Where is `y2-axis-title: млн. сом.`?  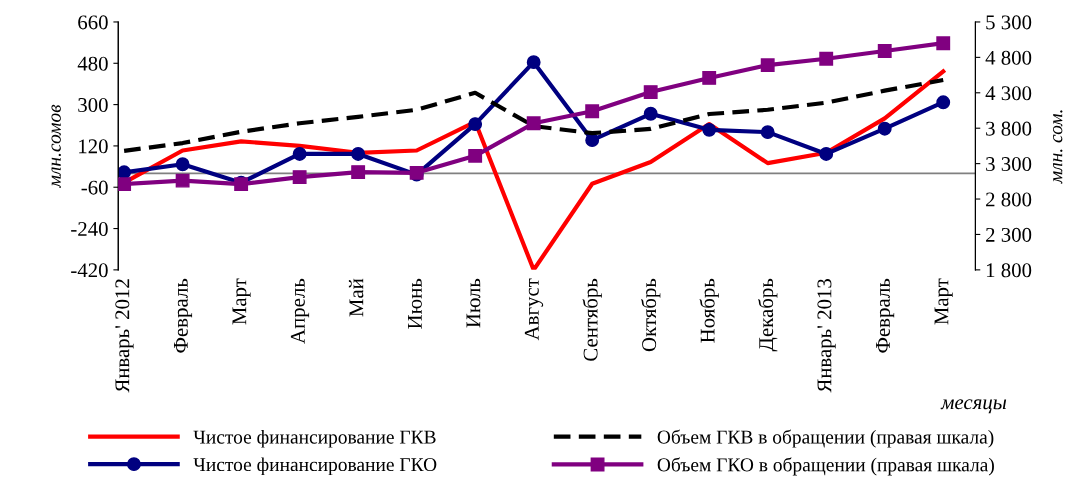
y2-axis-title: млн. сом. is located at coordinates (1058, 147).